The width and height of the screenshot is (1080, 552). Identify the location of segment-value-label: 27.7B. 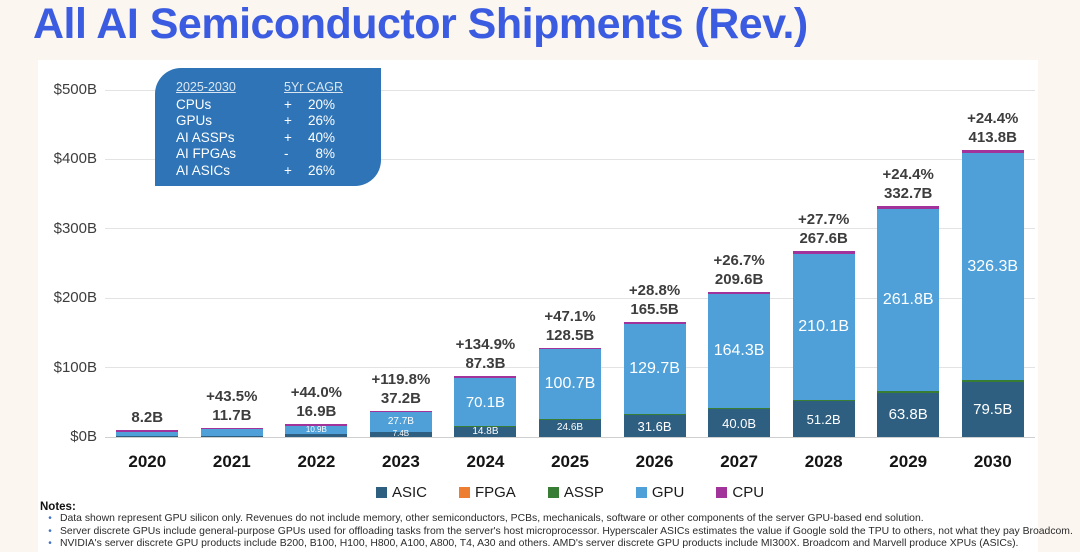
(400, 421).